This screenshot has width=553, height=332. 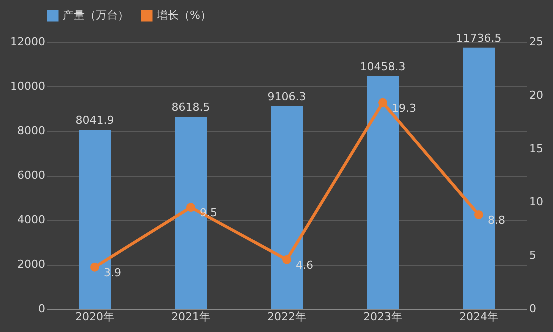 I want to click on x-tick-label: 2021年, so click(x=191, y=317).